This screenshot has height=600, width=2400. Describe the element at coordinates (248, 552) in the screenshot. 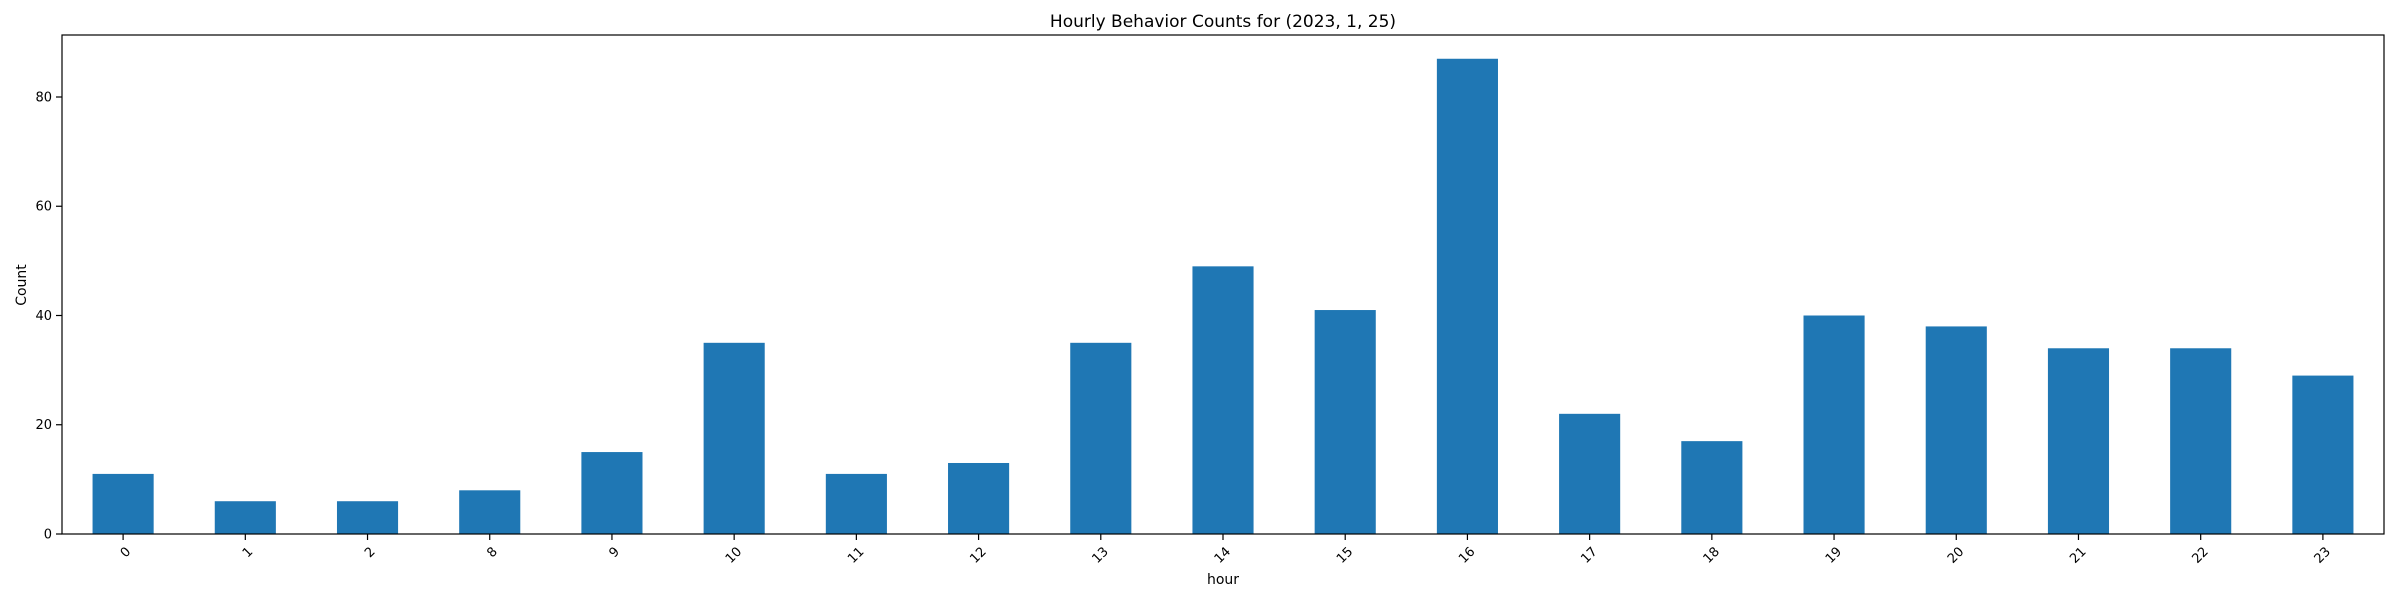

I see `x-tick-label: 1` at that location.